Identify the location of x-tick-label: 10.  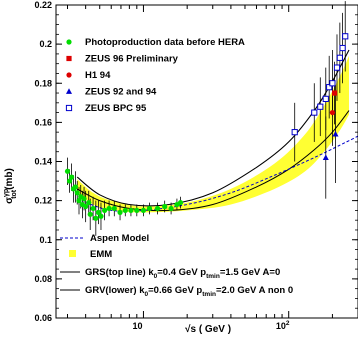
(137, 326).